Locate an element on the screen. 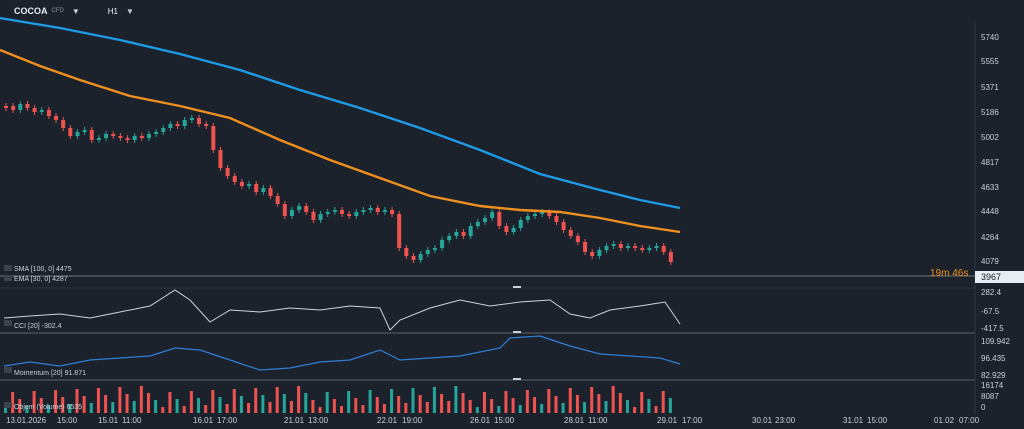  sma-settings-icon is located at coordinates (8, 268).